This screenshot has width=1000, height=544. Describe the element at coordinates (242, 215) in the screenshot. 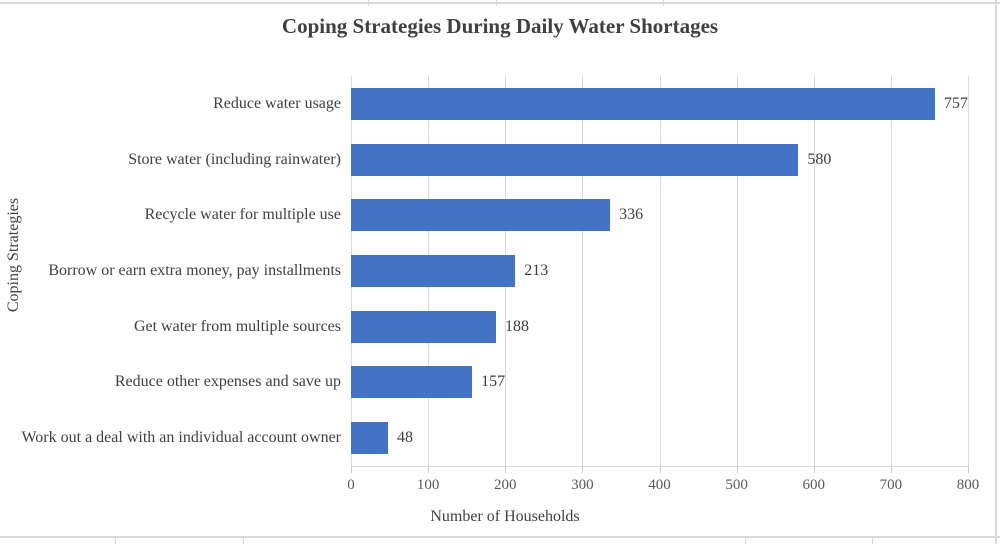

I see `category-label: Recycle water for multiple use` at that location.